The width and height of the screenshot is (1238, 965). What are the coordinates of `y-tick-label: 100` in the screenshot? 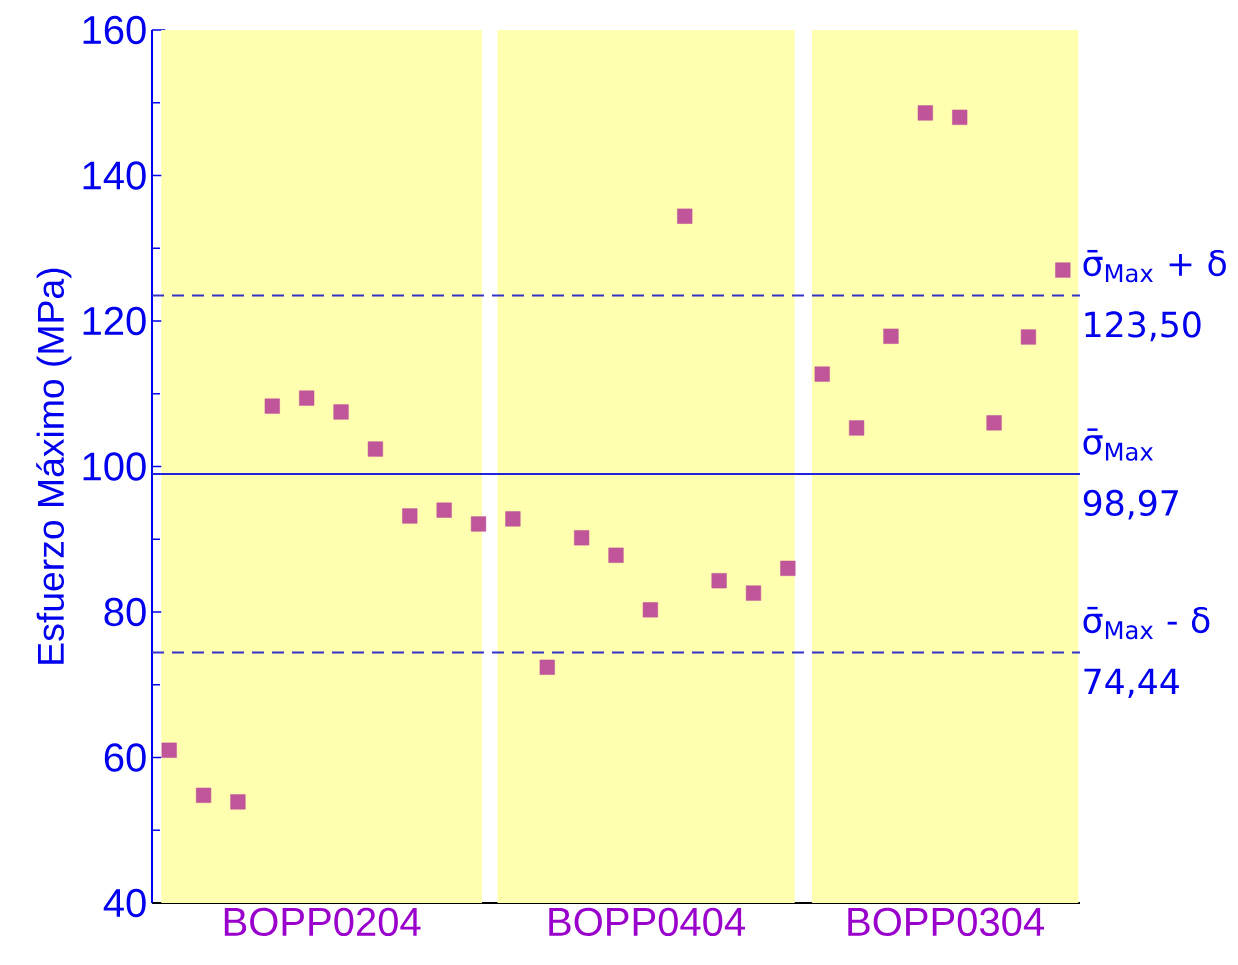 It's located at (114, 466).